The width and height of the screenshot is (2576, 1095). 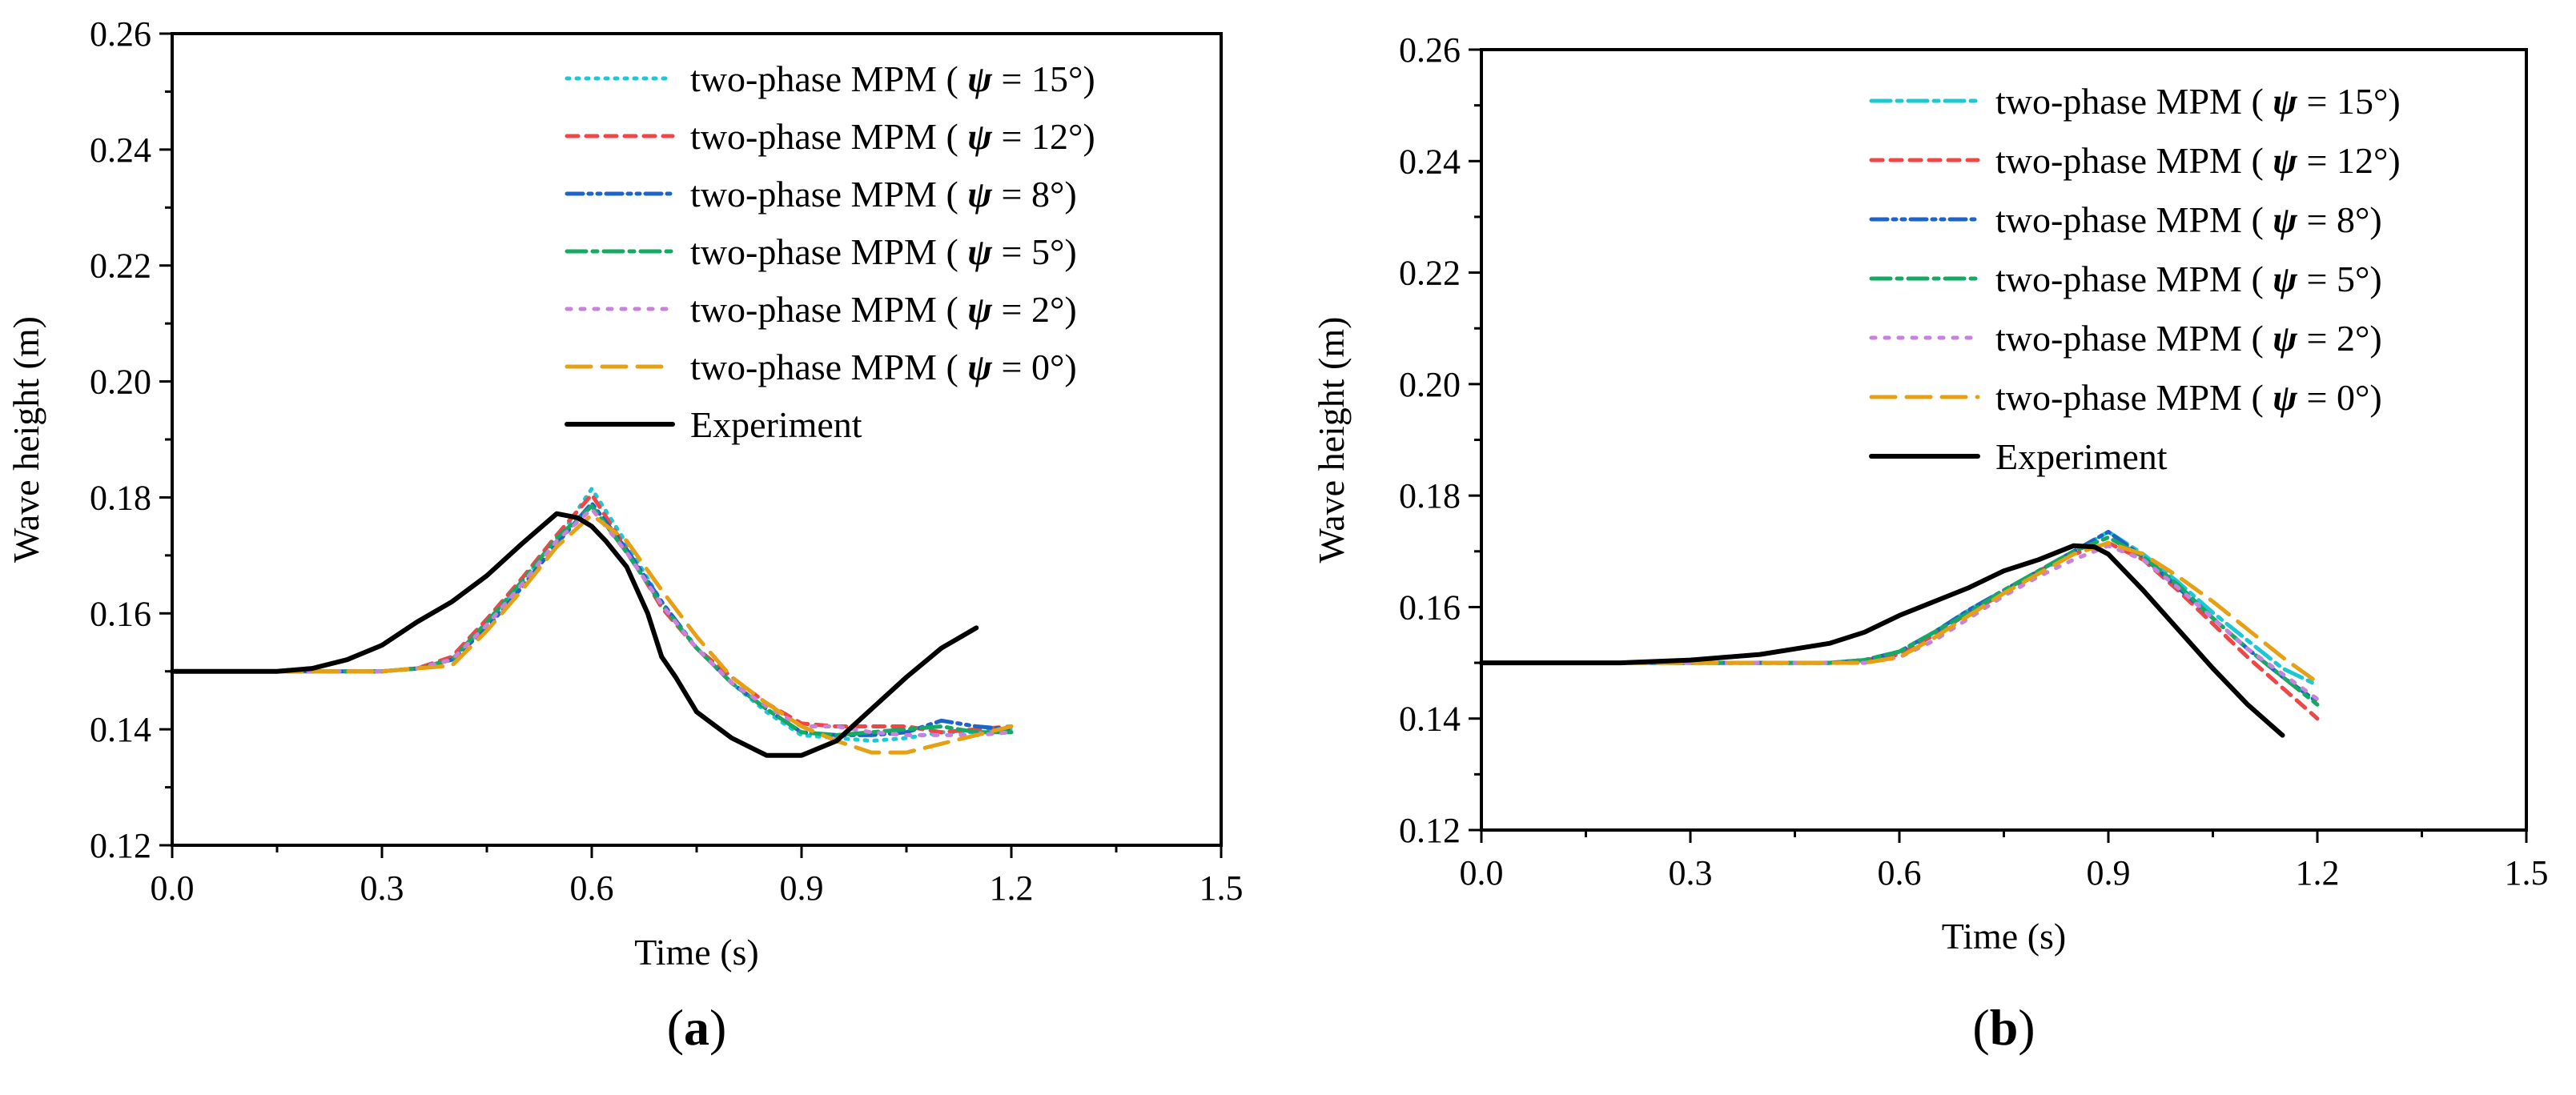 I want to click on series-line-s8, so click(x=592, y=619).